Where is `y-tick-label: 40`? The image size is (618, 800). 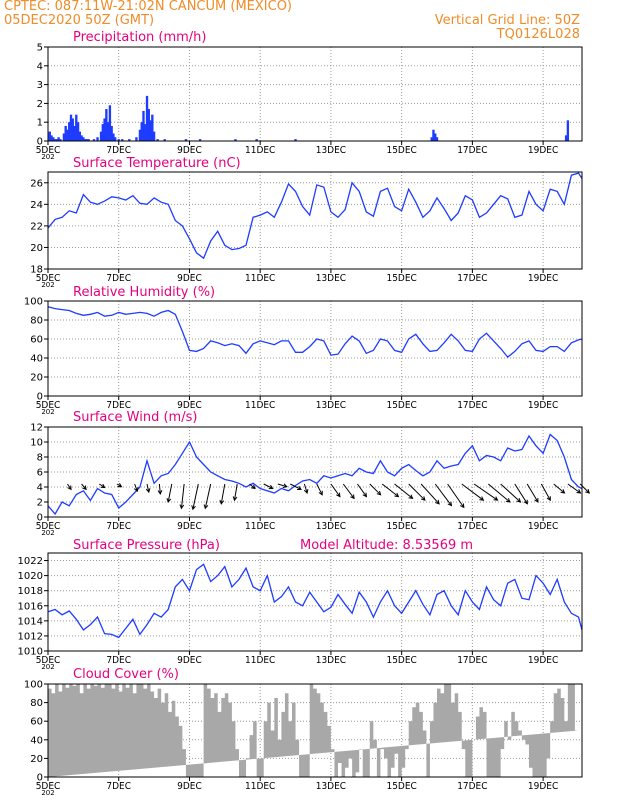
y-tick-label: 40 is located at coordinates (36, 740).